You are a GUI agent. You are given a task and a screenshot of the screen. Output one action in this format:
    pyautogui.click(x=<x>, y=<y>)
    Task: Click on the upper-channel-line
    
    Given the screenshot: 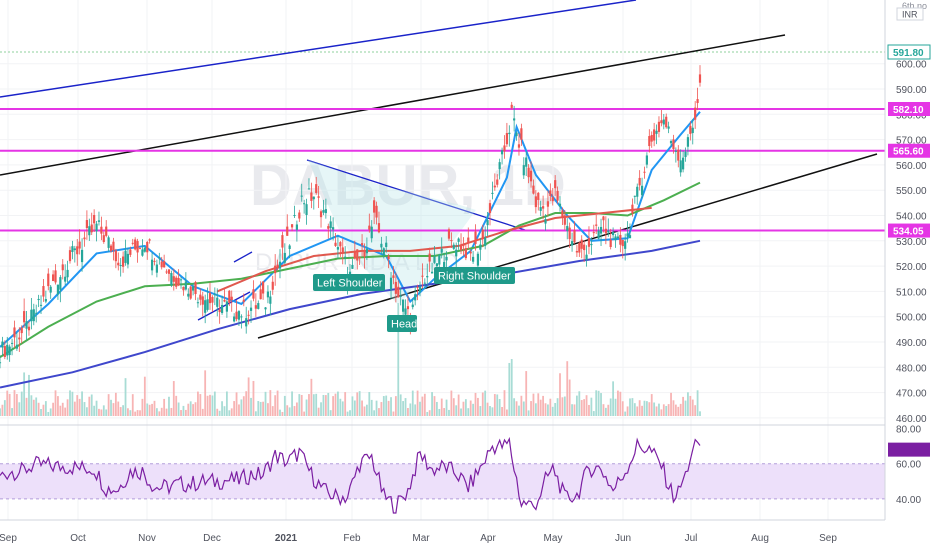 What is the action you would take?
    pyautogui.click(x=318, y=49)
    